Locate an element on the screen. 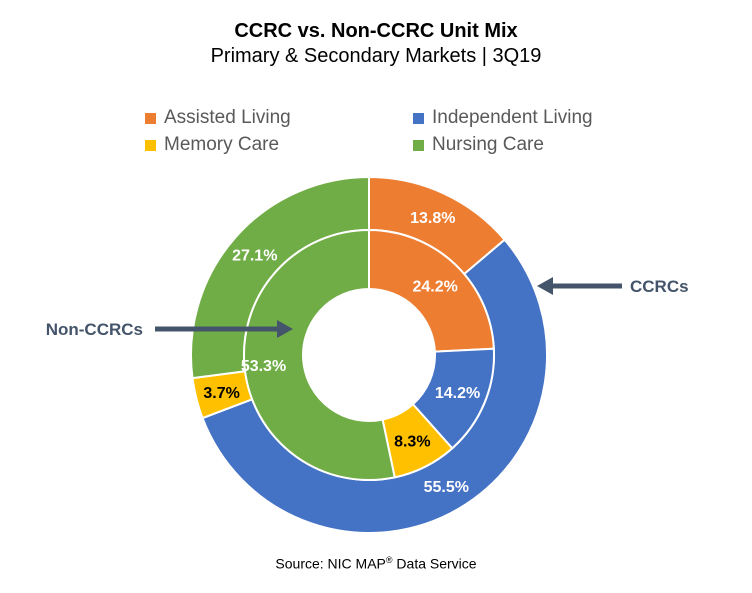  outer-label-nursing-care: 27.1% is located at coordinates (254, 256).